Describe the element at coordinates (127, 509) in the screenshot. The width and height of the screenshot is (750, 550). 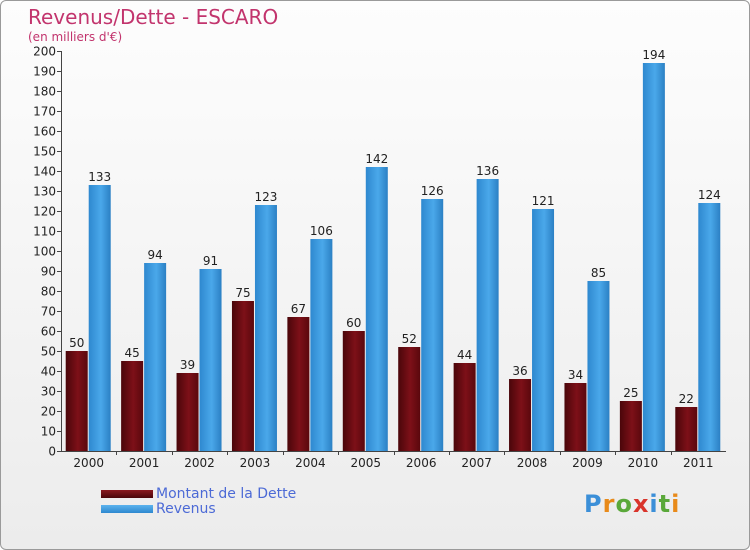
I see `legend-swatch-revenue` at that location.